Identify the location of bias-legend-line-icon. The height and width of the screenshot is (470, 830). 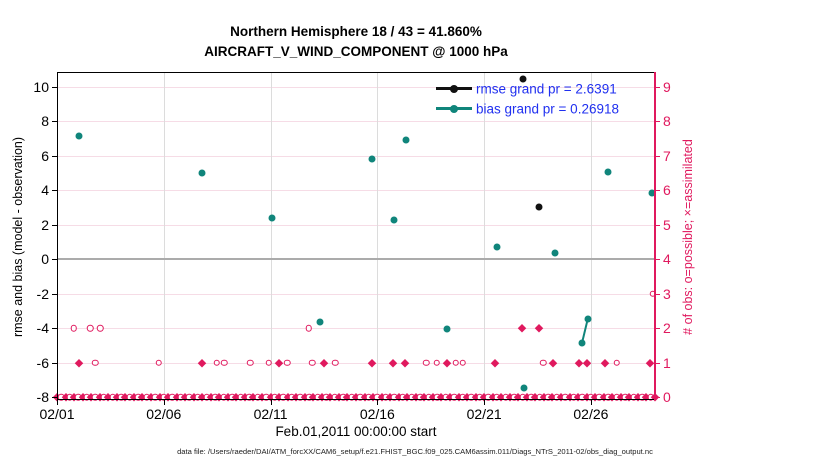
(454, 108).